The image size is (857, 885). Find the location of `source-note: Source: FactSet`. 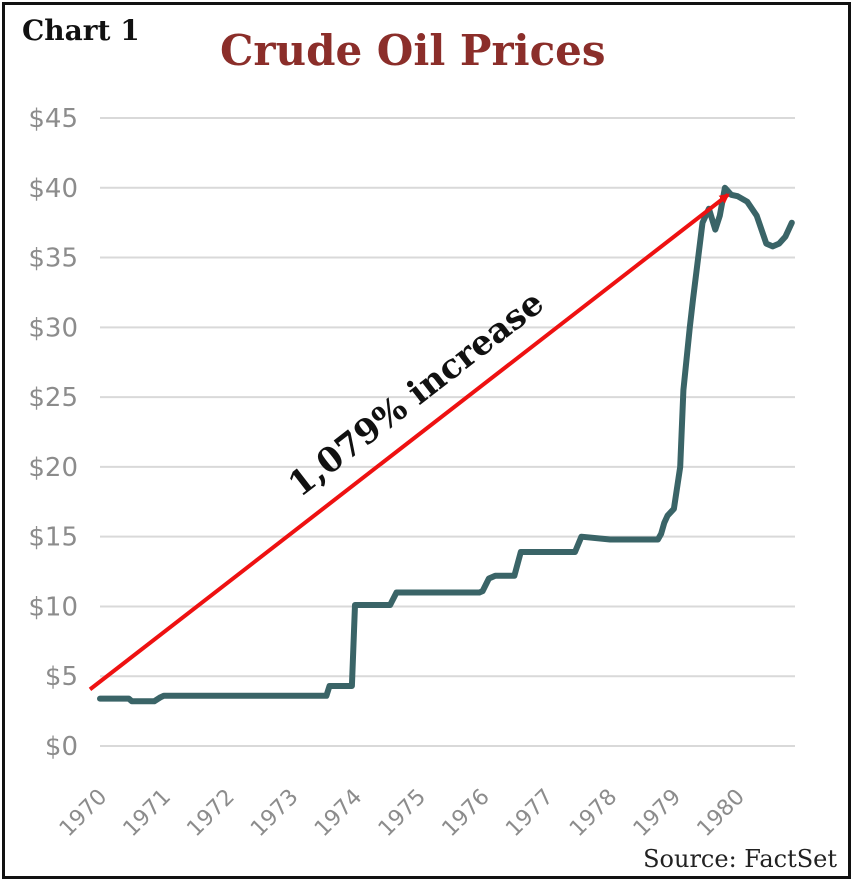

source-note: Source: FactSet is located at coordinates (740, 859).